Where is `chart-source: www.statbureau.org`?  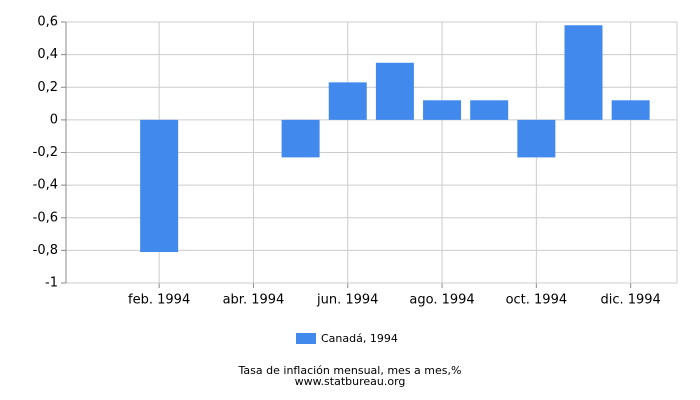
chart-source: www.statbureau.org is located at coordinates (350, 381).